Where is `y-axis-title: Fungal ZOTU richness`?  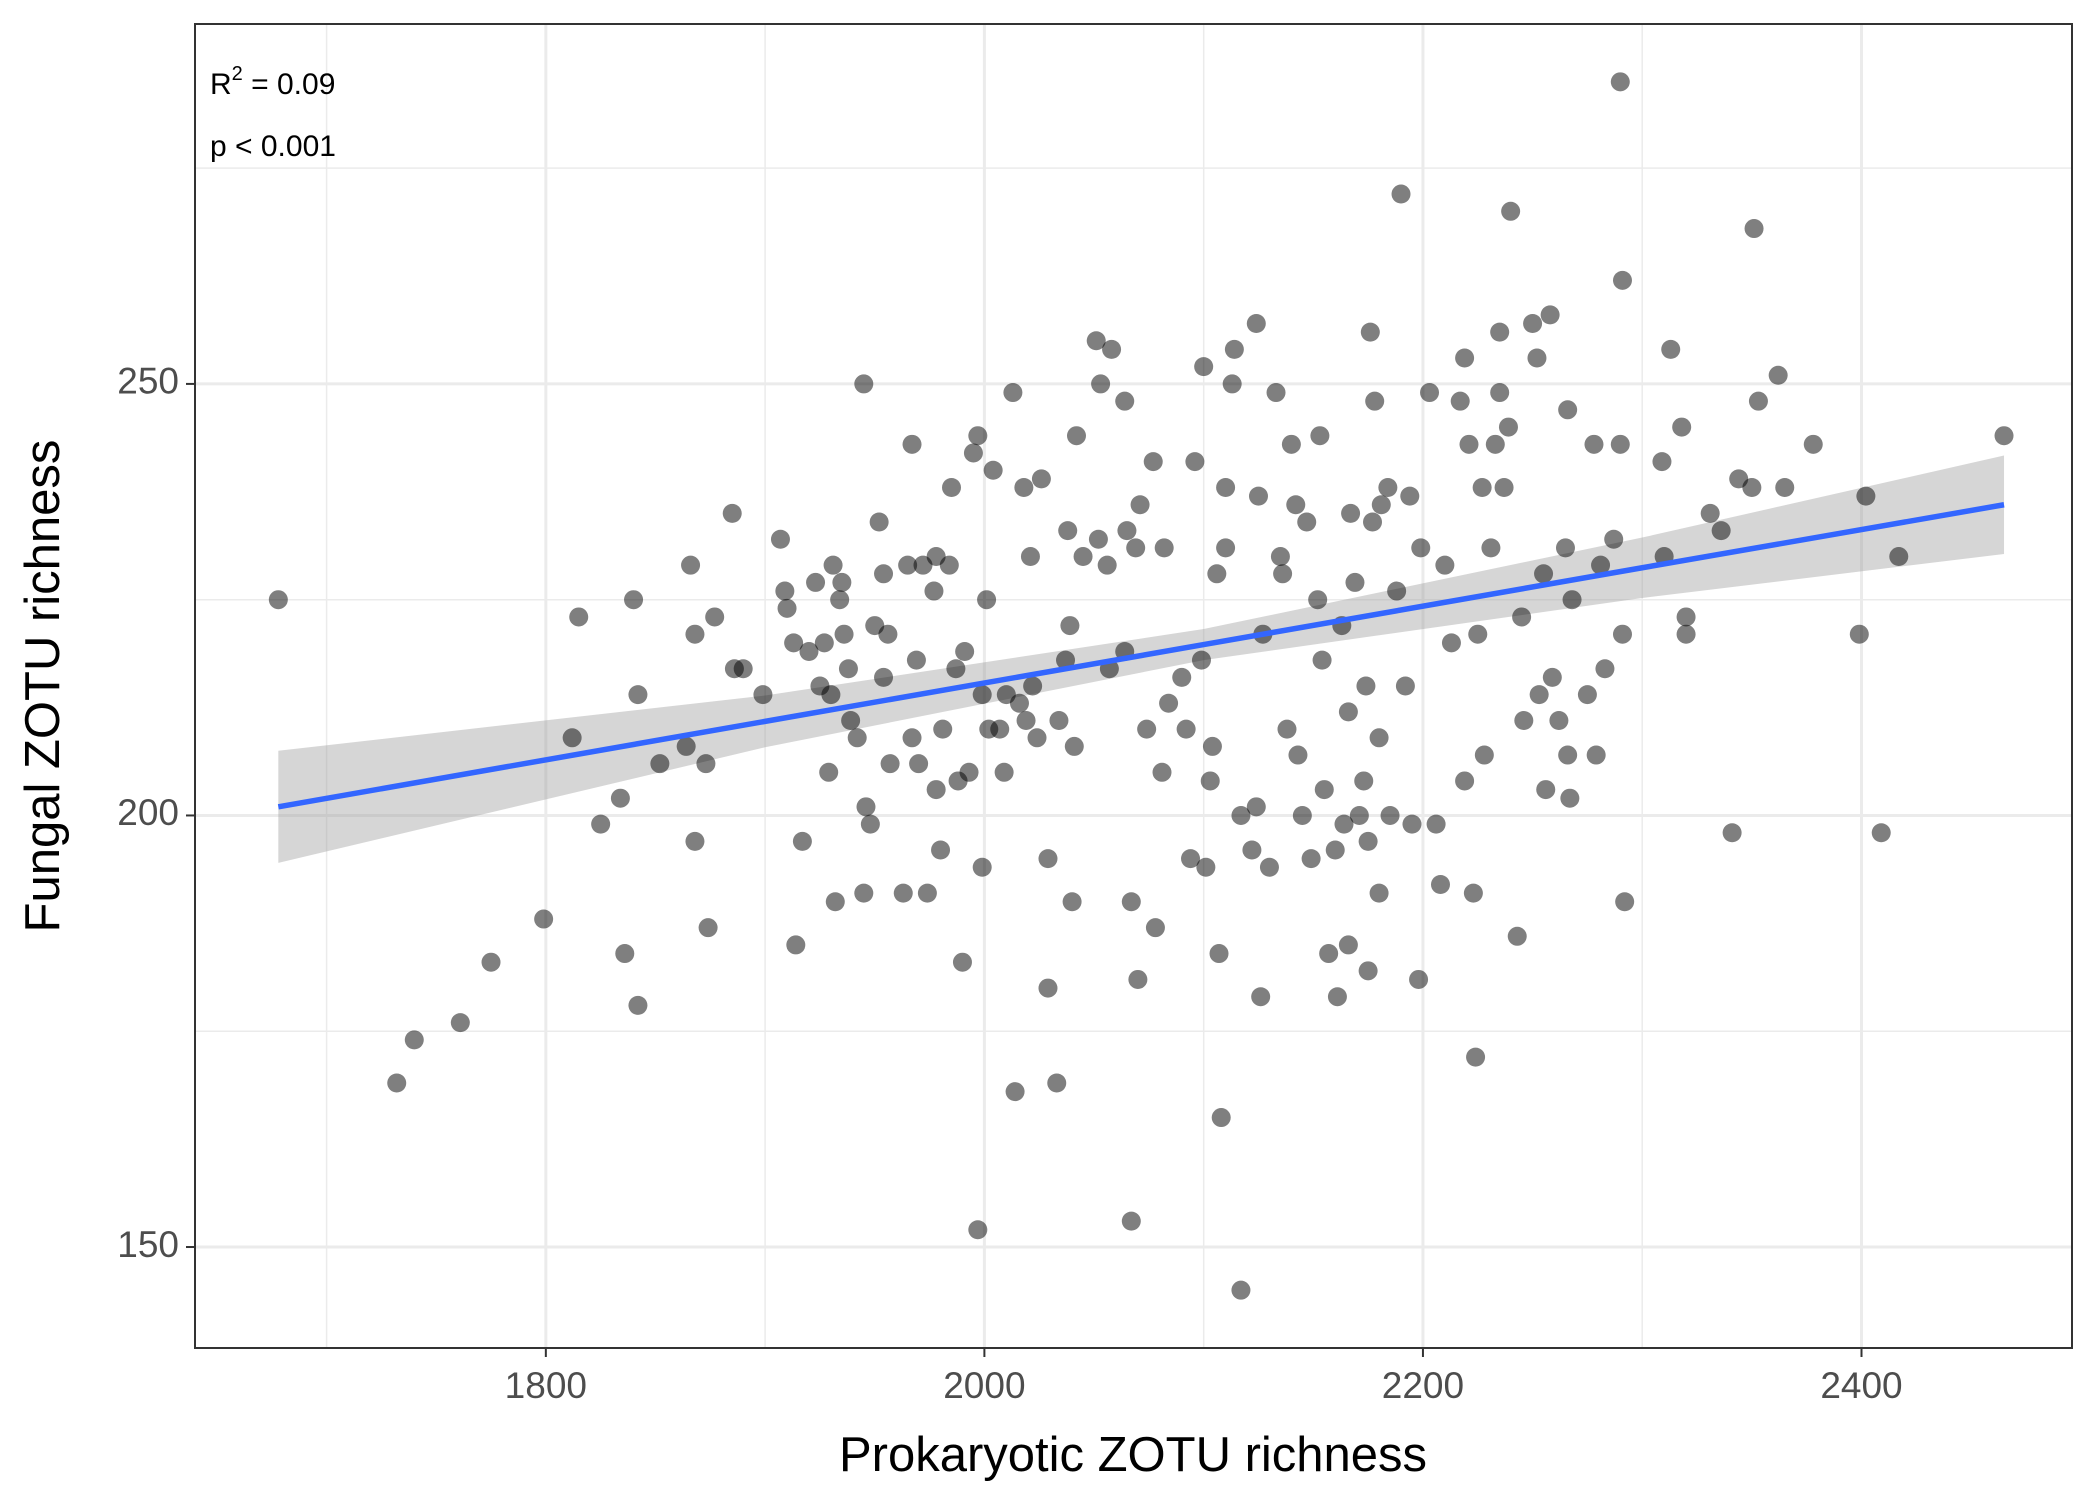 y-axis-title: Fungal ZOTU richness is located at coordinates (43, 686).